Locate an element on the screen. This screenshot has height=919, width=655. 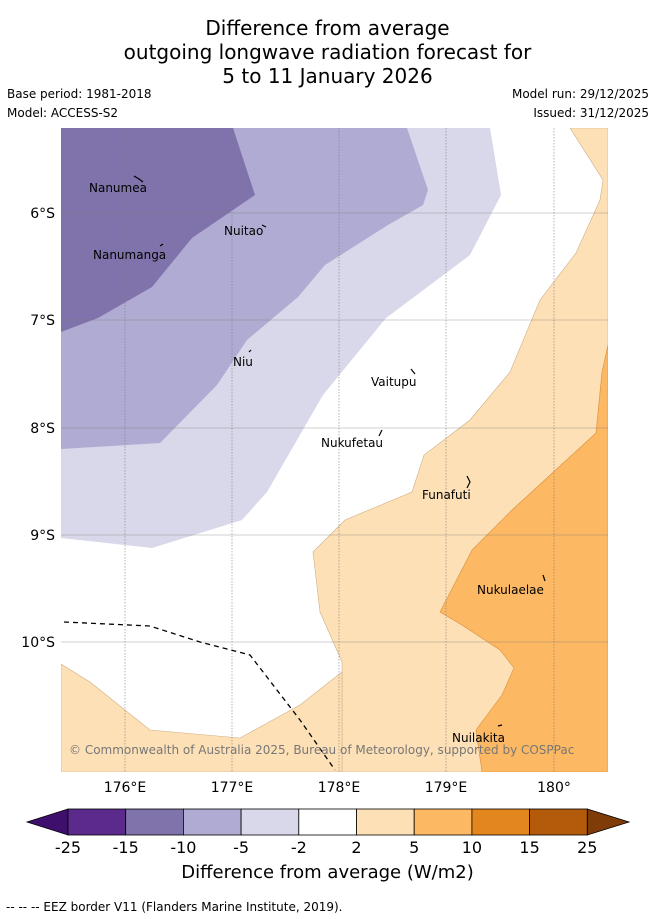
colorbar is located at coordinates (328, 822).